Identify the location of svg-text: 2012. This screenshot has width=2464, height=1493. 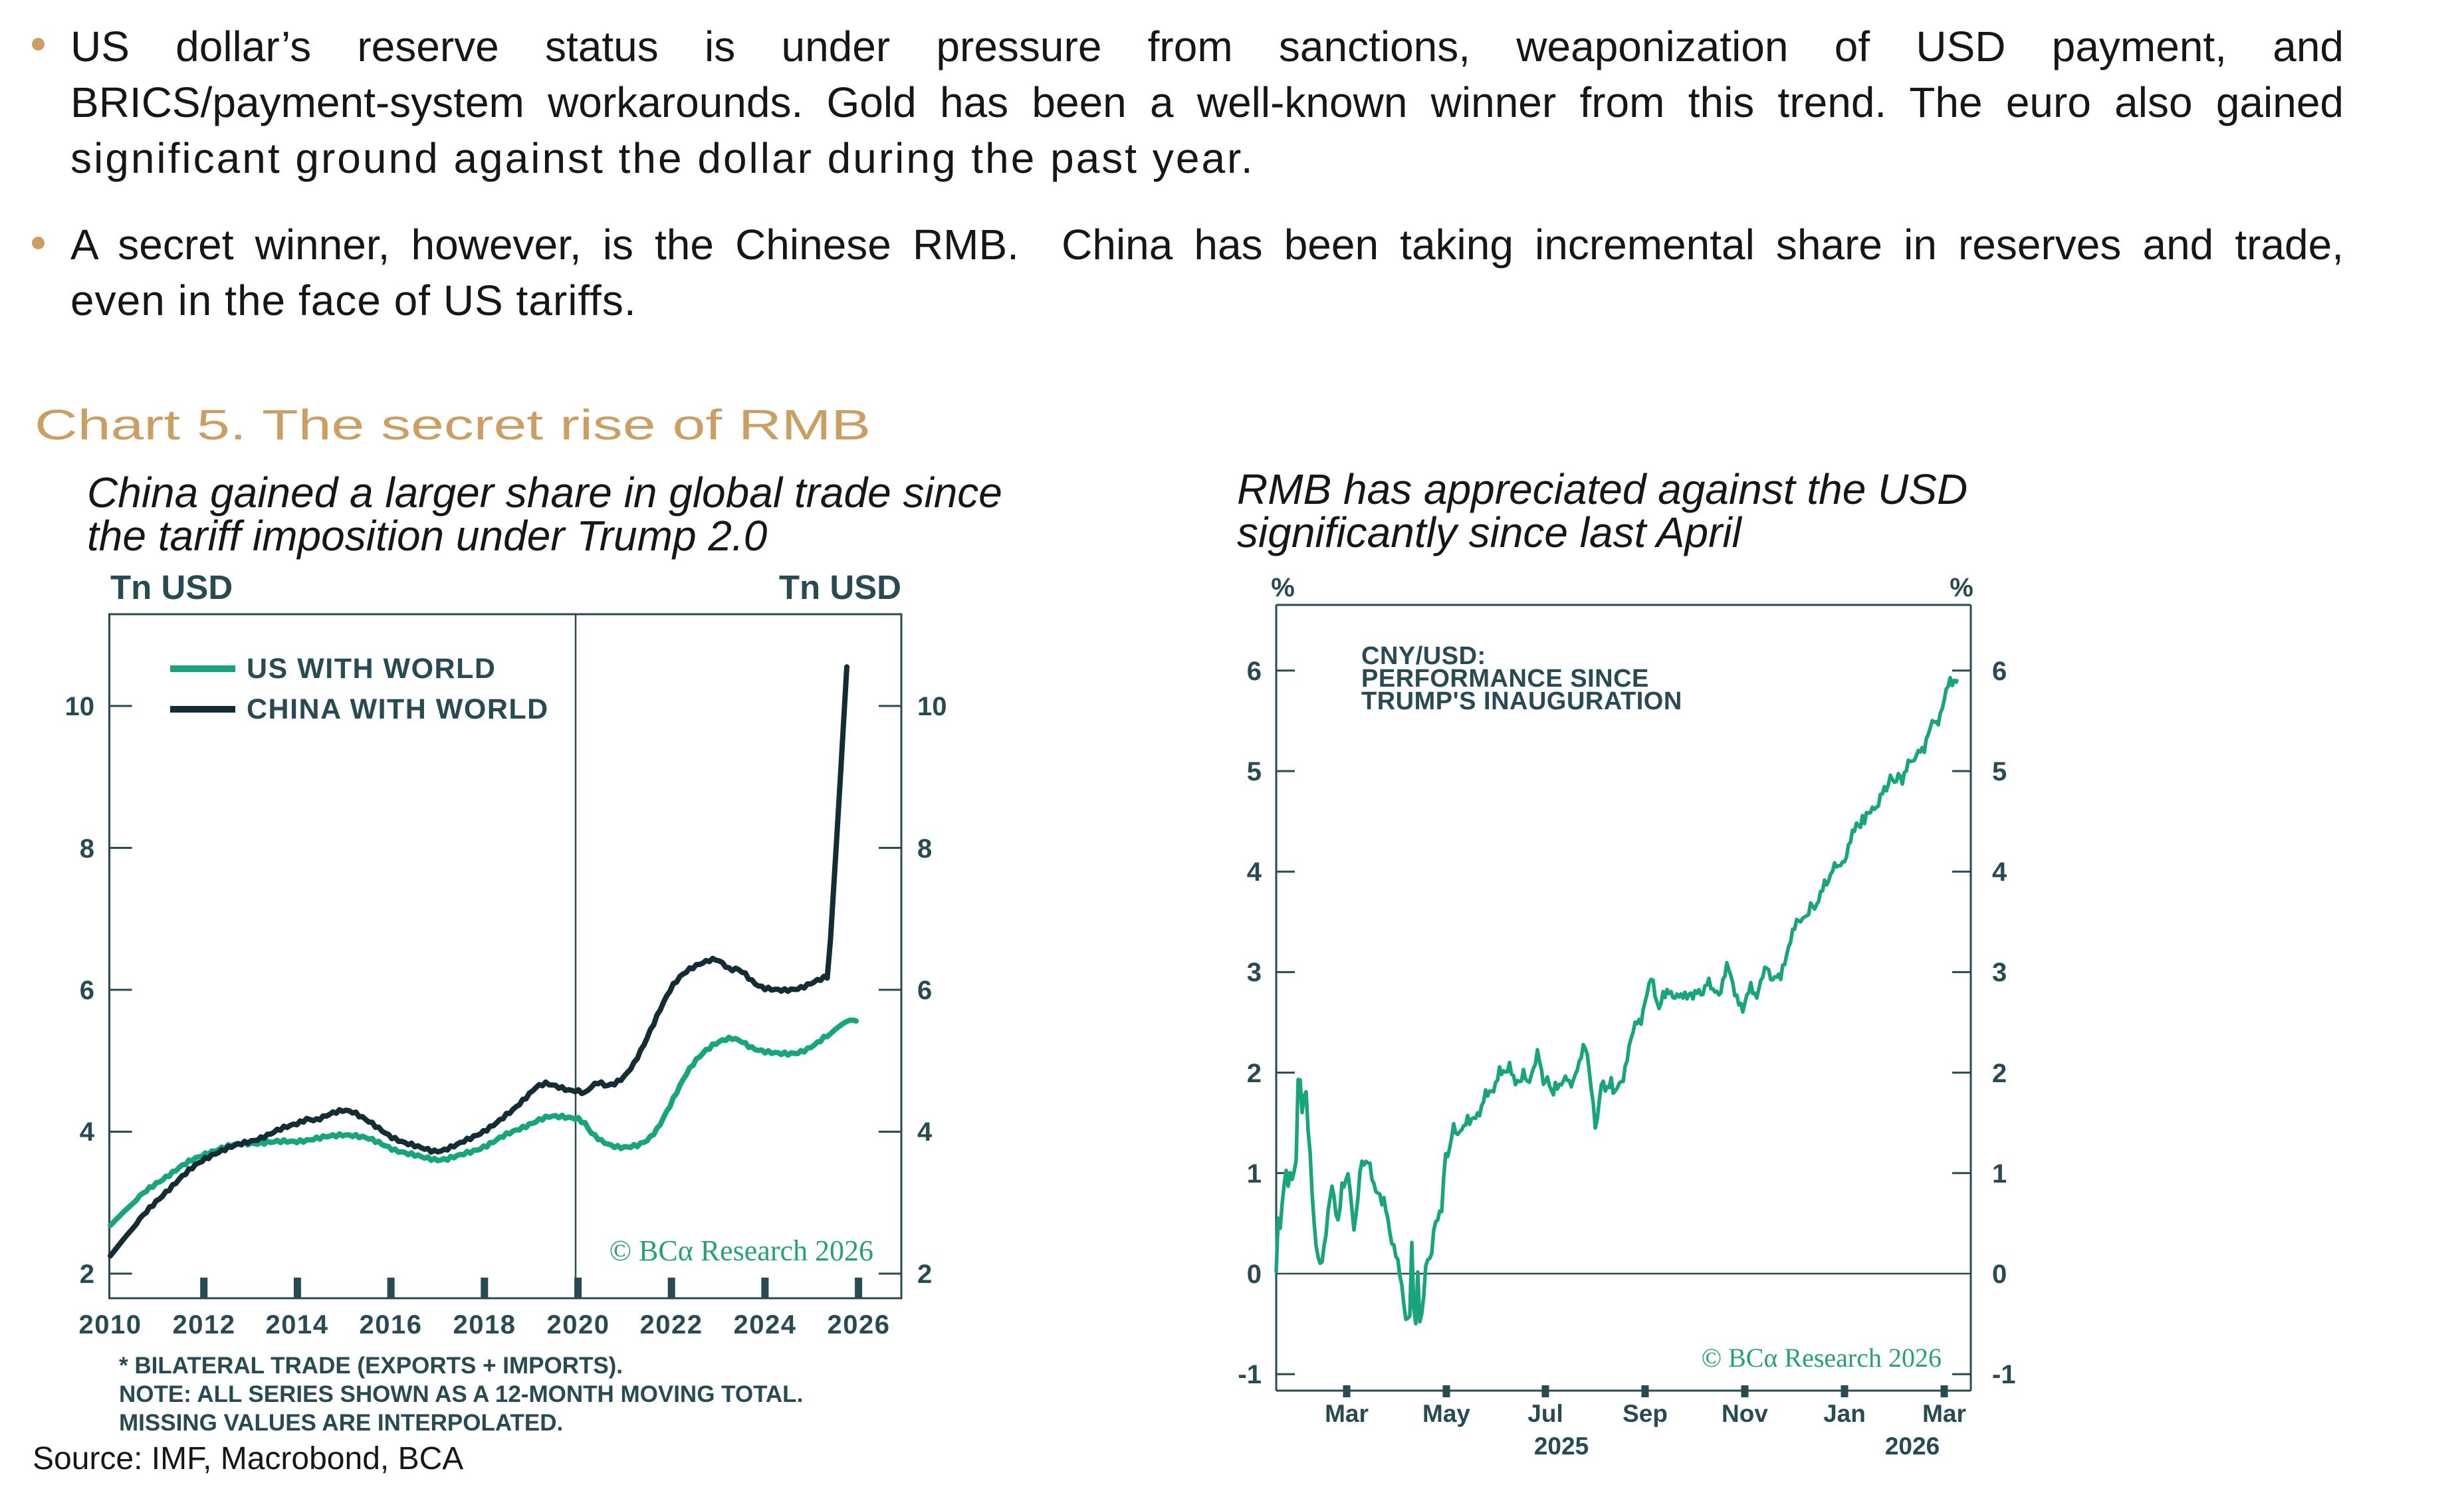
(204, 1324).